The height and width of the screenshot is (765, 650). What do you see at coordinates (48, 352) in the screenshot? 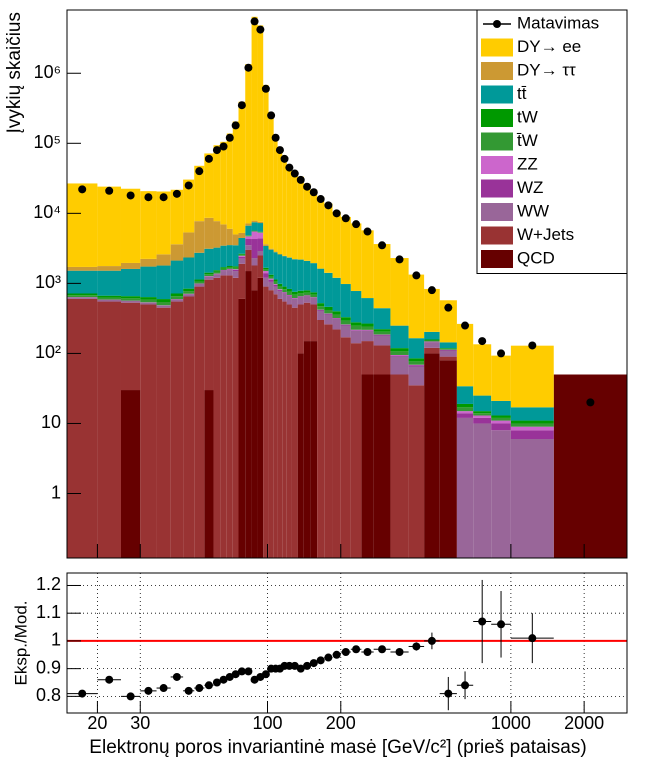
I see `y-tick-label: 10²` at bounding box center [48, 352].